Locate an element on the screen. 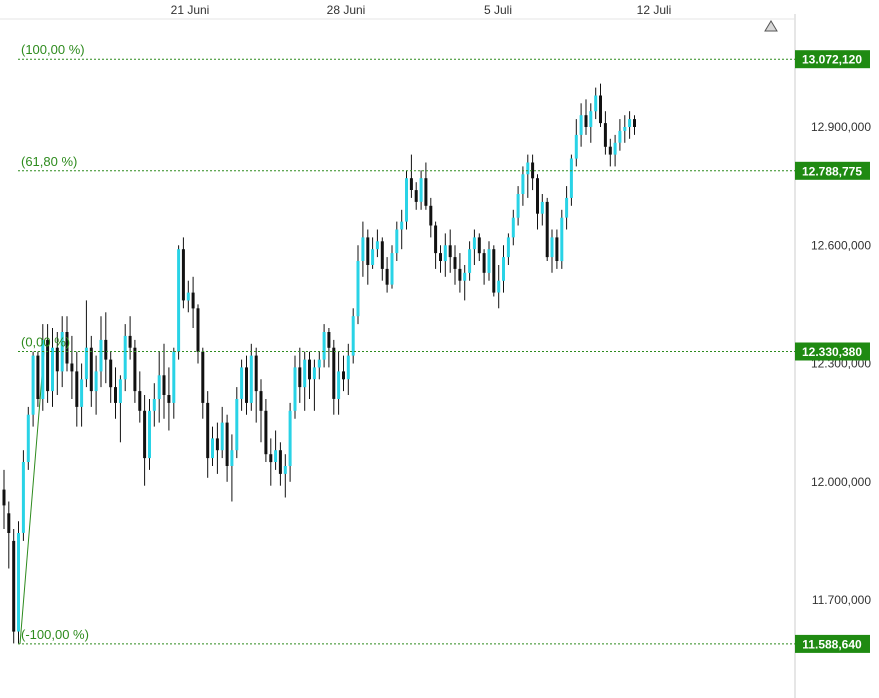  y-tick-label: 11.700,000 is located at coordinates (841, 600).